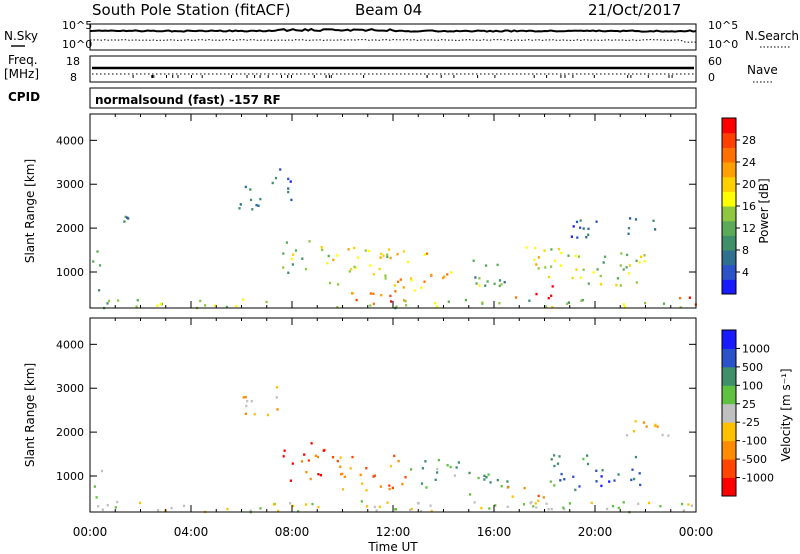 The height and width of the screenshot is (554, 800). I want to click on time-tick-labels: 00:00 04:00 08:00 12:00 16:00 20:00 00:00, so click(393, 532).